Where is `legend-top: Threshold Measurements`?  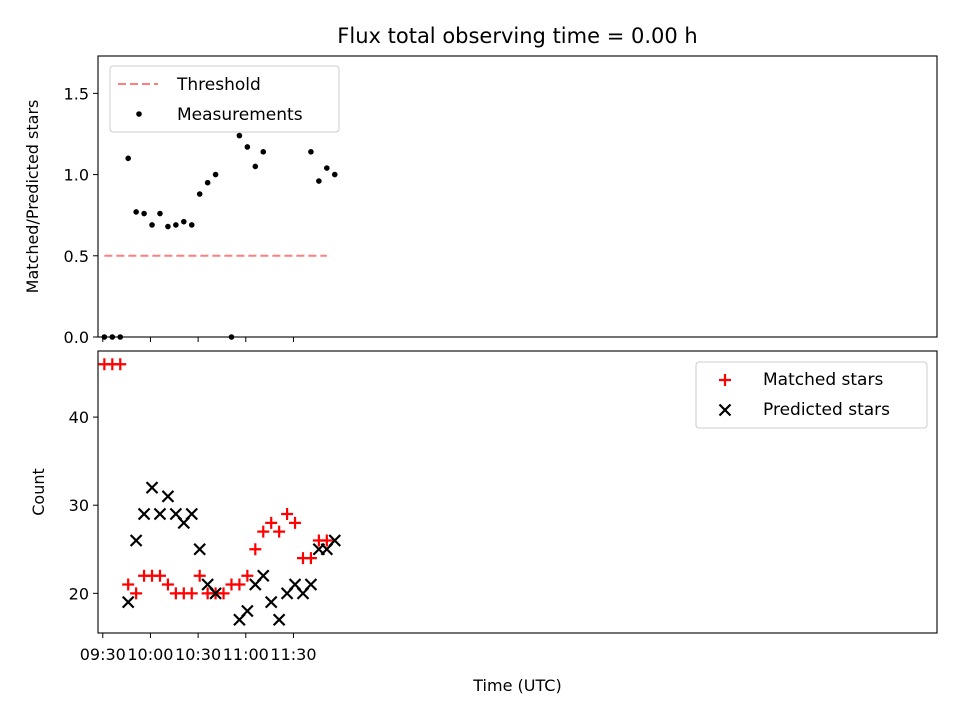 legend-top: Threshold Measurements is located at coordinates (224, 99).